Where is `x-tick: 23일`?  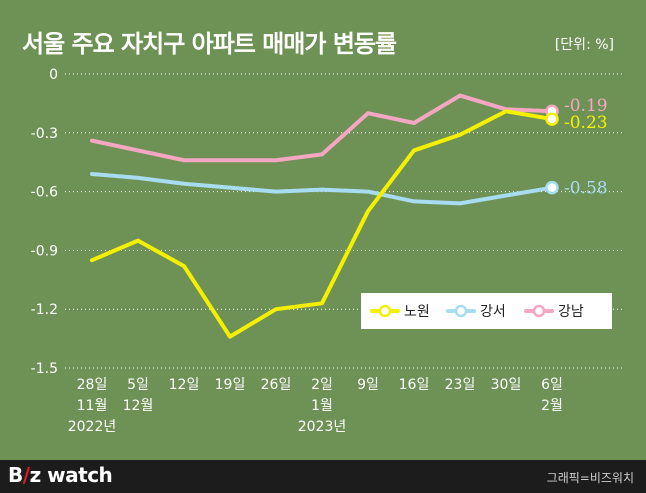
x-tick: 23일 is located at coordinates (460, 385).